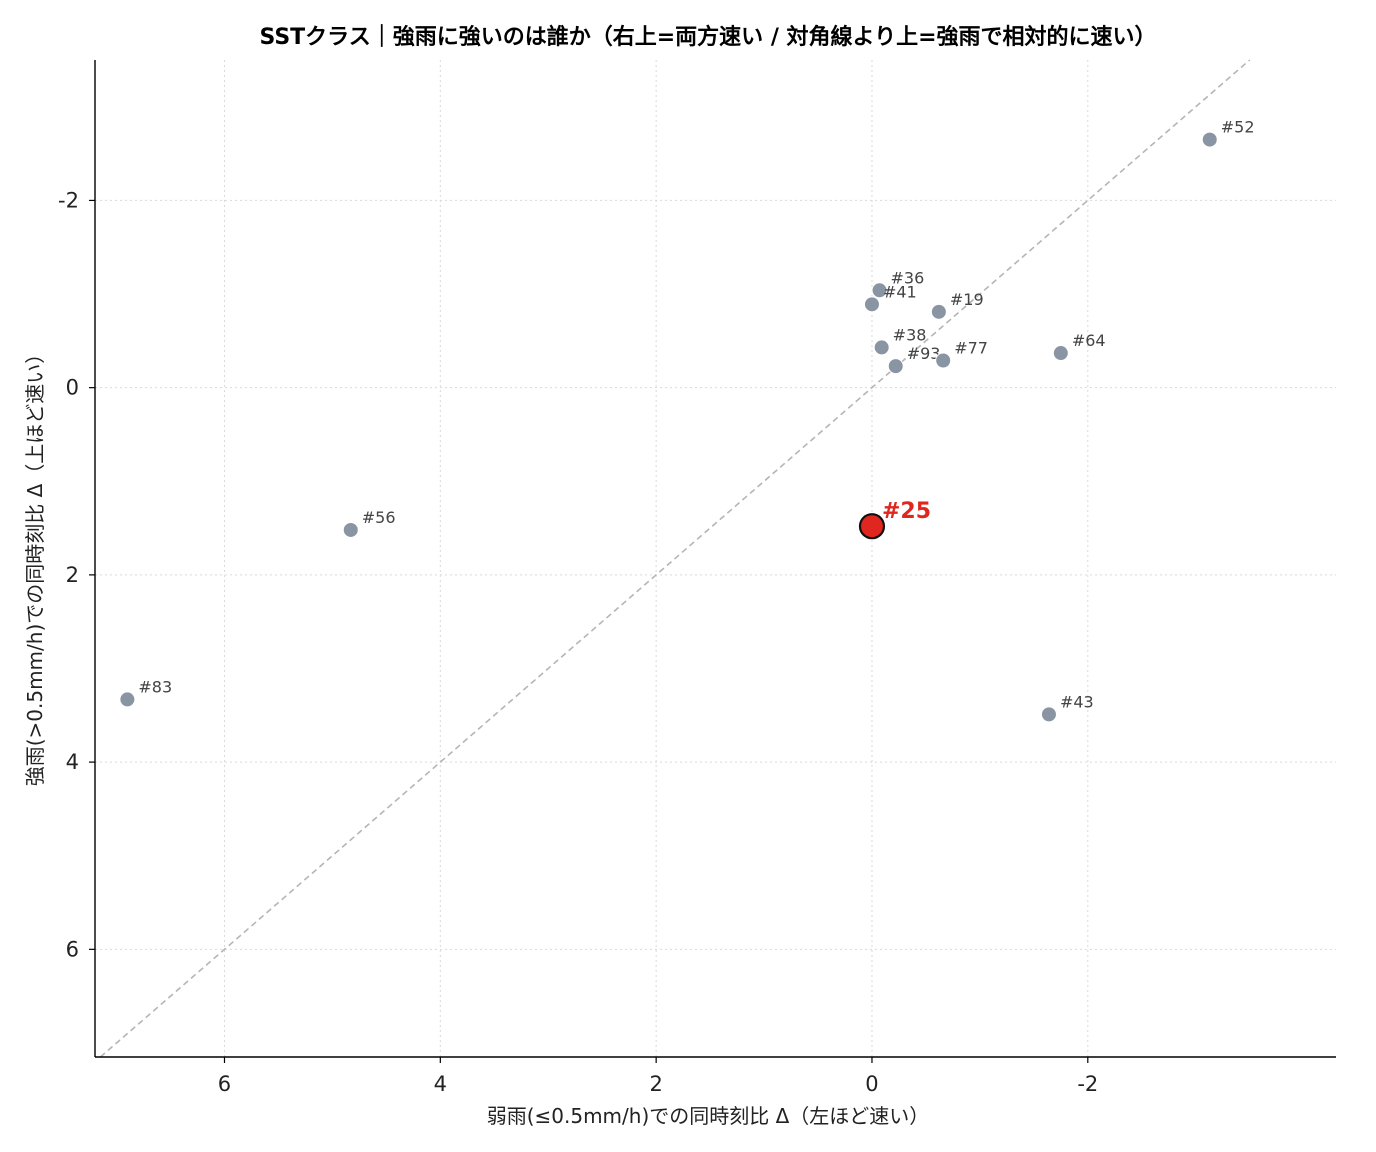 Image resolution: width=1376 pixels, height=1152 pixels. I want to click on point-label: #41, so click(900, 291).